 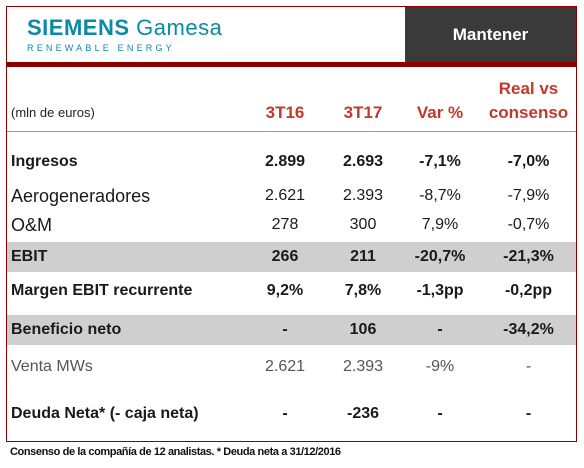 I want to click on cell-3t16: 2.899, so click(x=285, y=161).